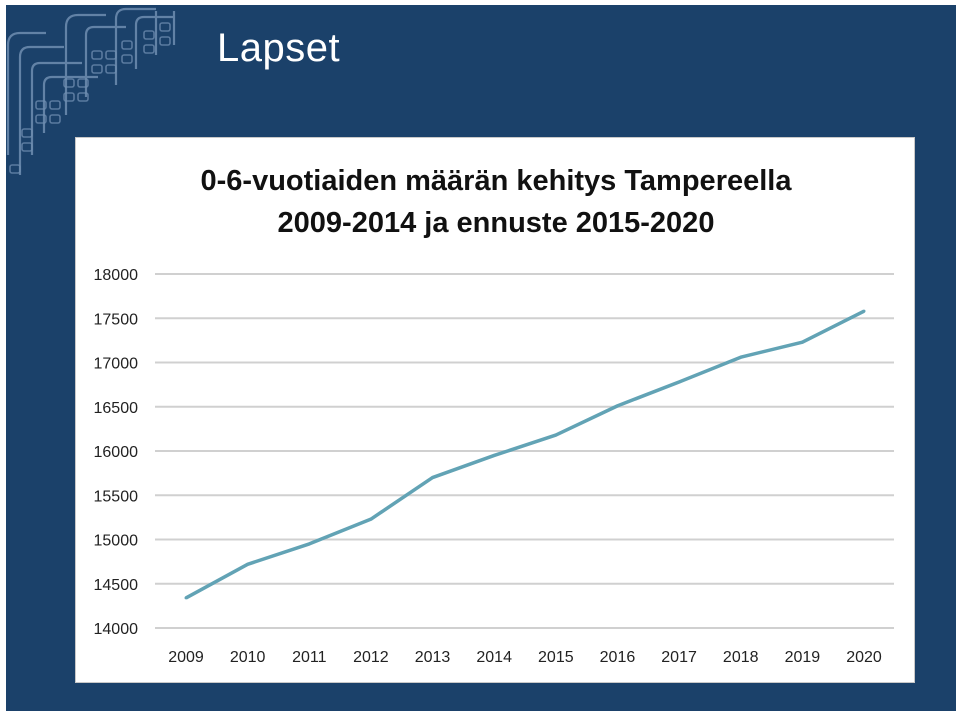 This screenshot has height=716, width=960. Describe the element at coordinates (116, 364) in the screenshot. I see `y-tick-label: 17000` at that location.